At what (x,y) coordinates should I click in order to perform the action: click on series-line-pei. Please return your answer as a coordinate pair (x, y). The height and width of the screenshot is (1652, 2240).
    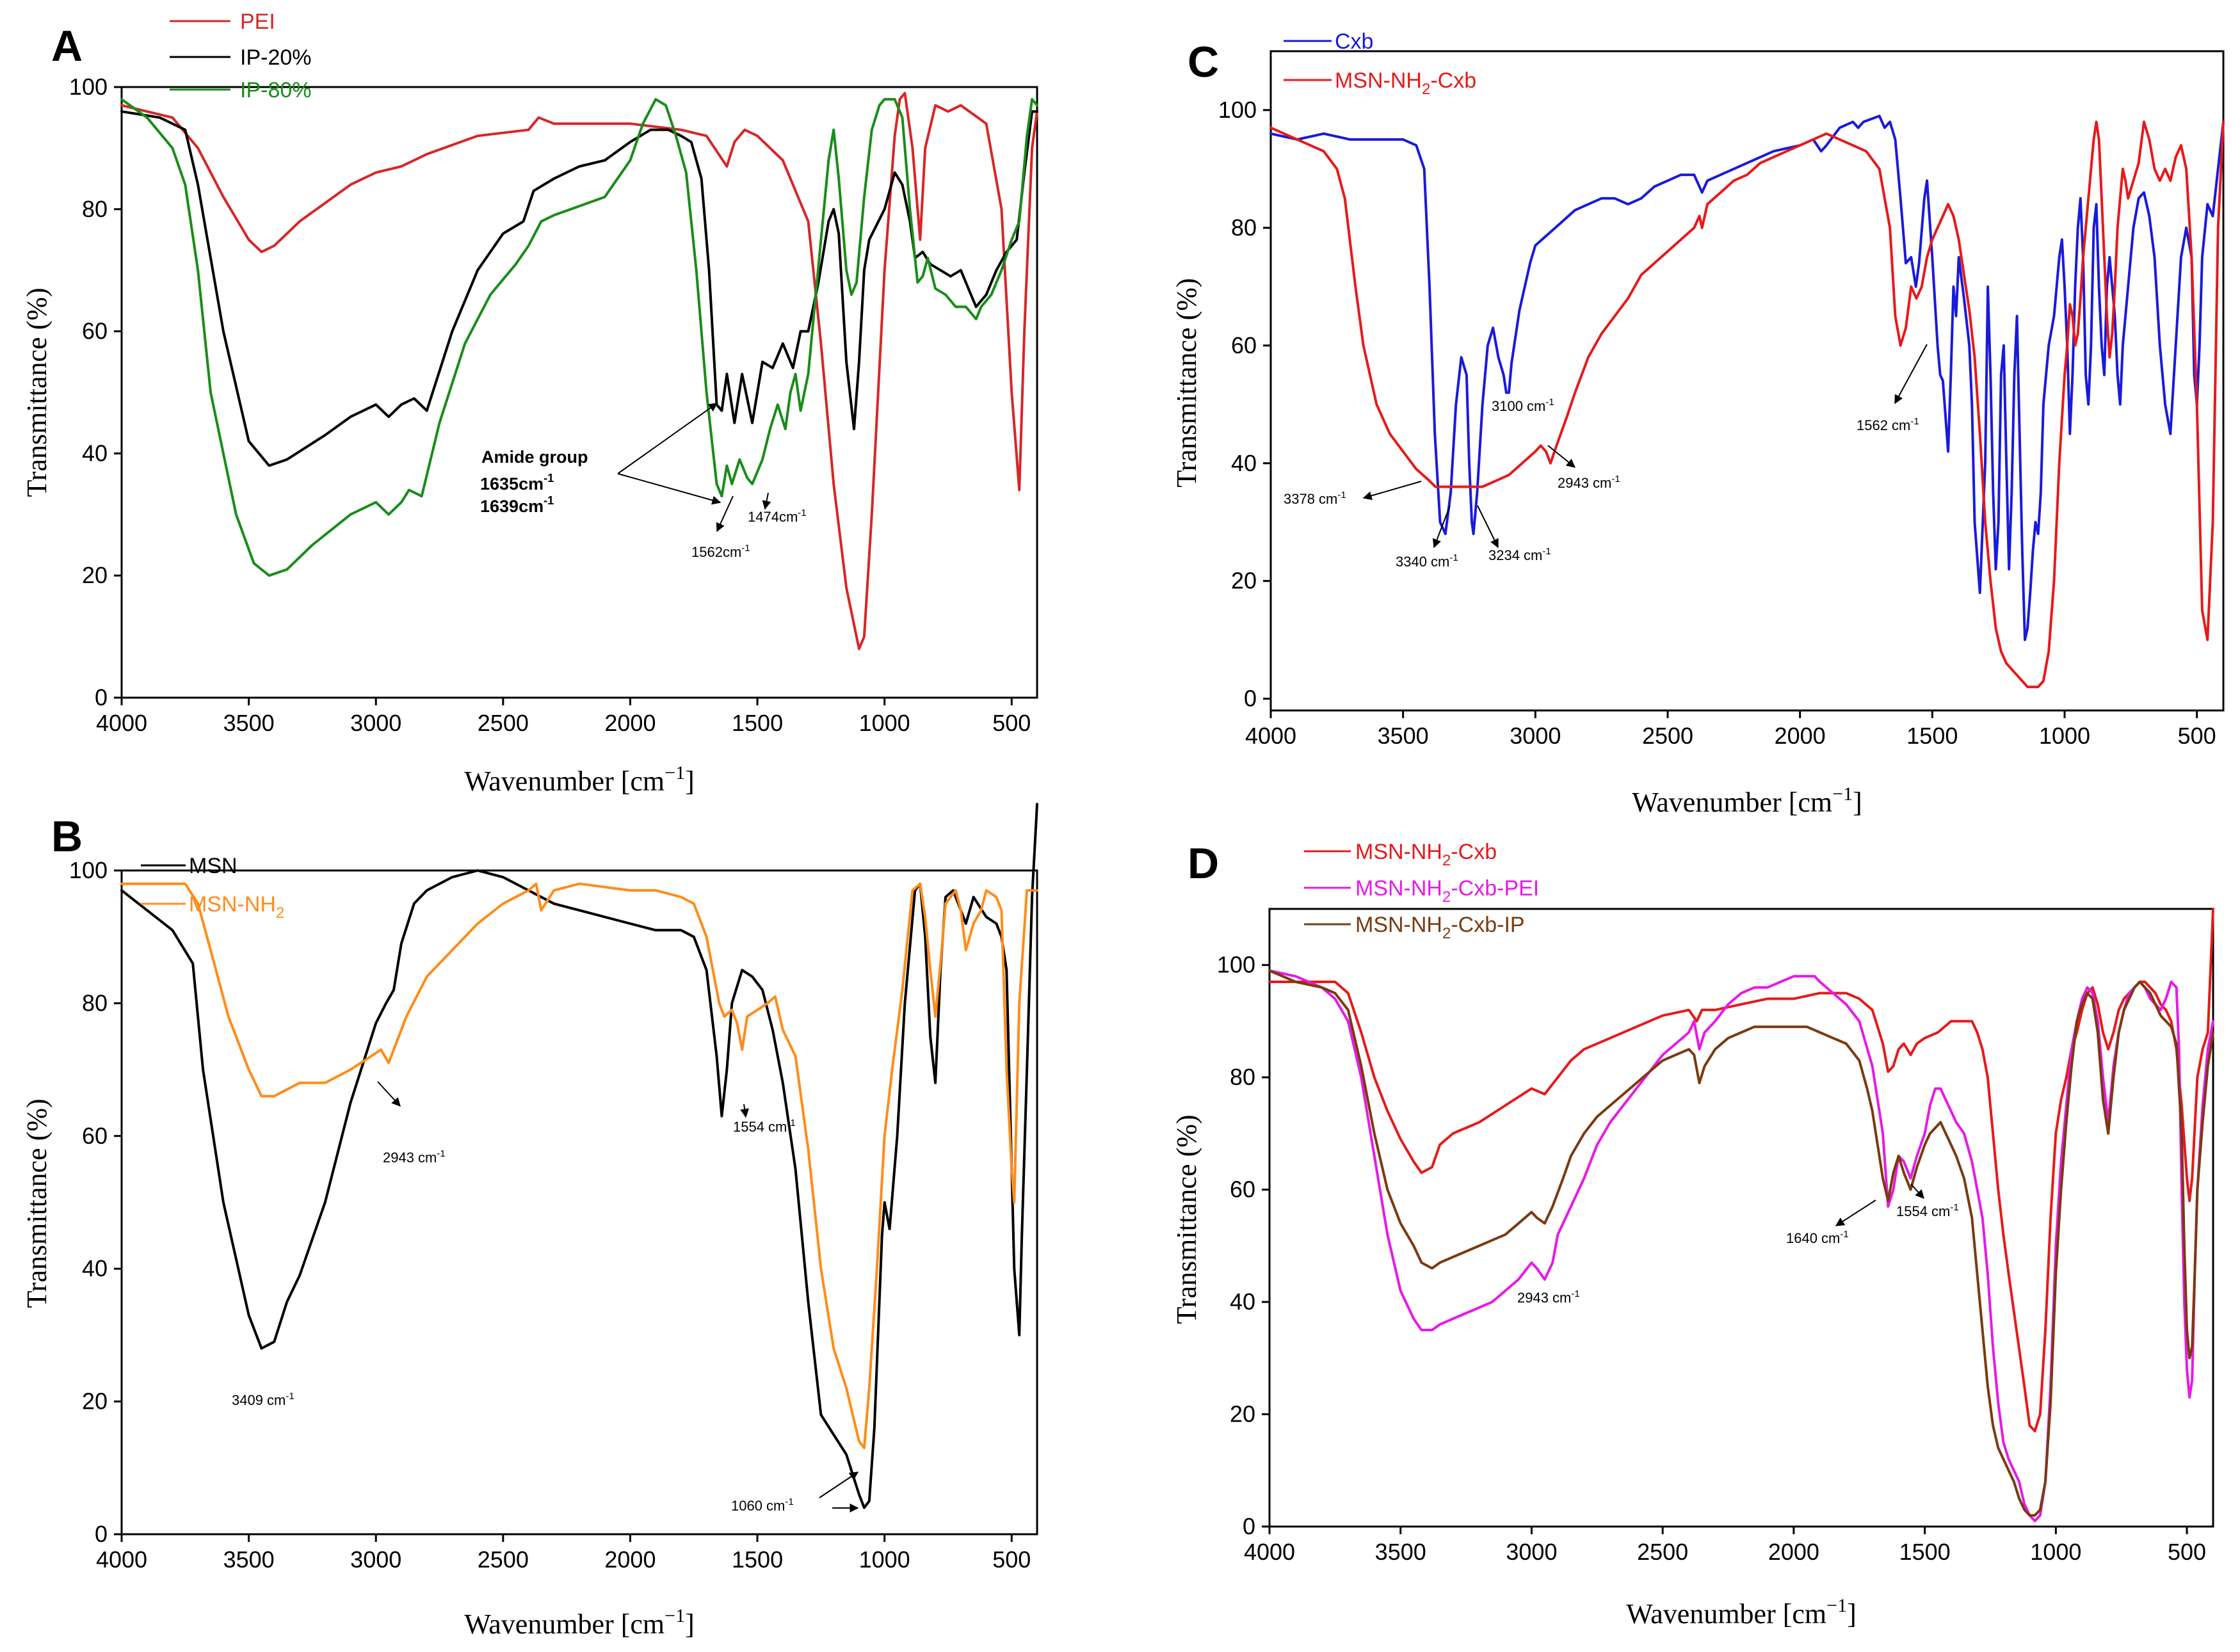
    Looking at the image, I should click on (579, 371).